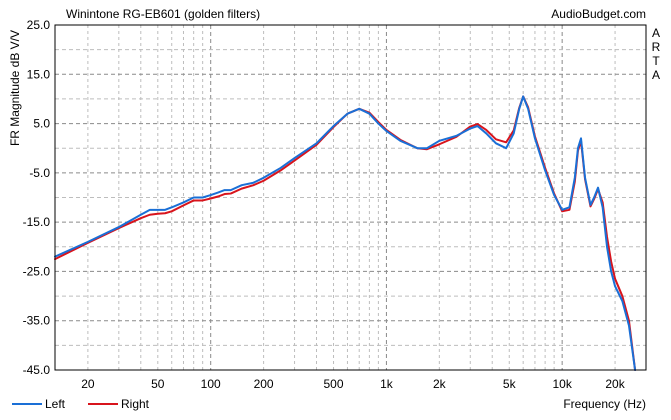  I want to click on x-axis-label: Frequency (Hz), so click(604, 404).